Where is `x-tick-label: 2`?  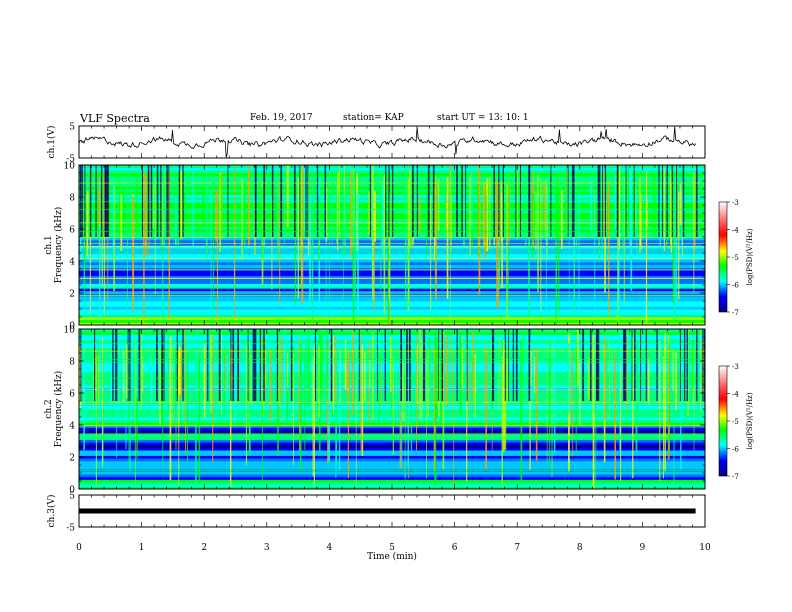 x-tick-label: 2 is located at coordinates (204, 548).